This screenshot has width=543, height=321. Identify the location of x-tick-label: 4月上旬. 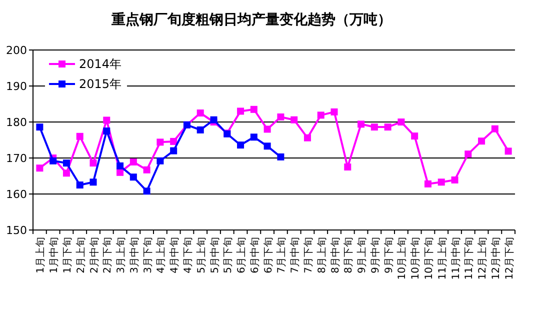
(161, 255).